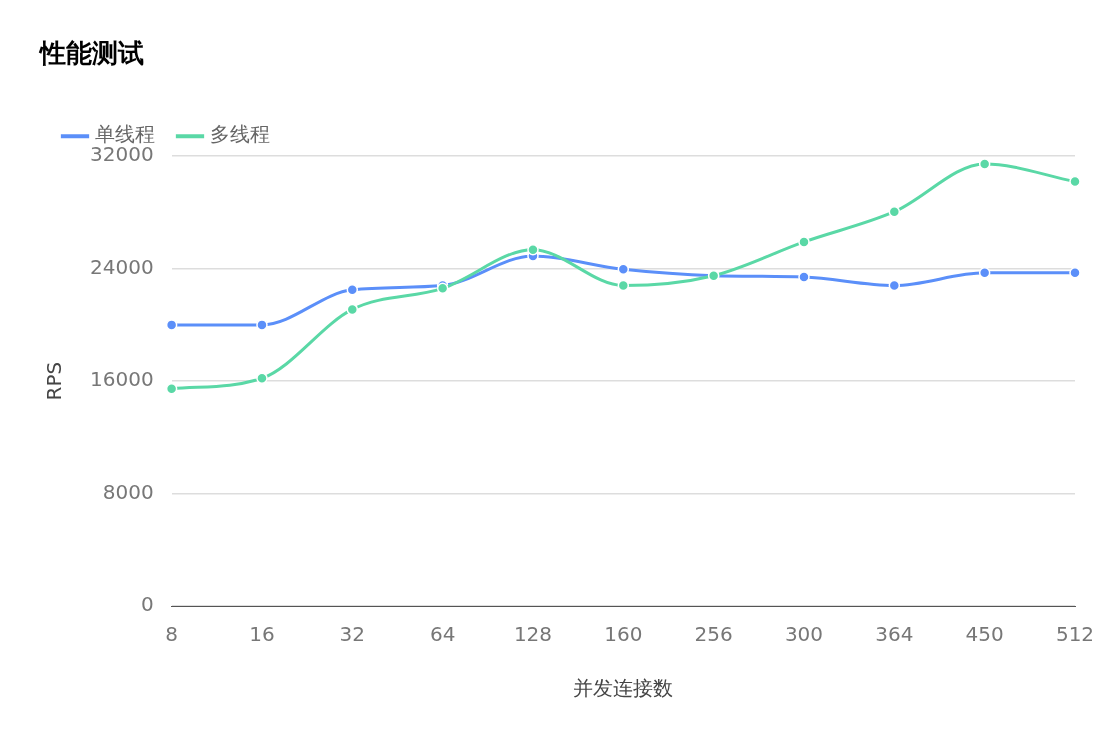 The height and width of the screenshot is (752, 1120). Describe the element at coordinates (240, 134) in the screenshot. I see `legend-label: 多线程` at that location.